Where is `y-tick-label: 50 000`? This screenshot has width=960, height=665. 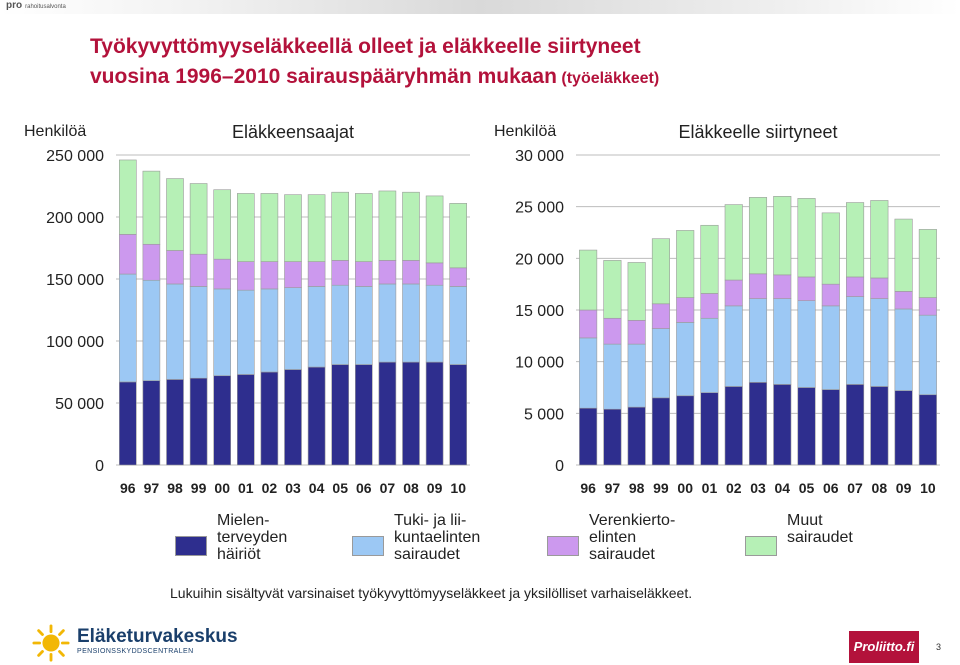
y-tick-label: 50 000 is located at coordinates (79, 404).